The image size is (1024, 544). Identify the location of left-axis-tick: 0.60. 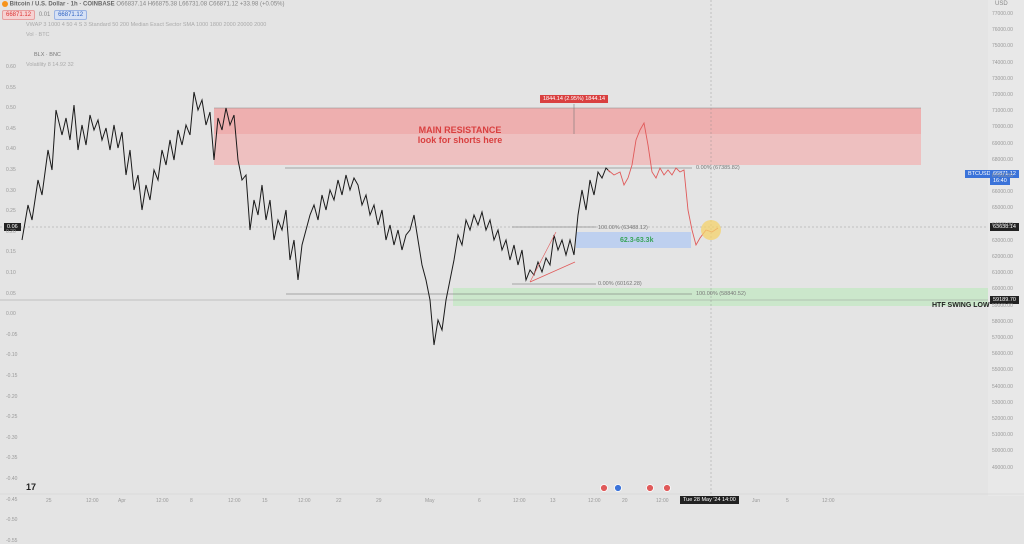
(11, 67).